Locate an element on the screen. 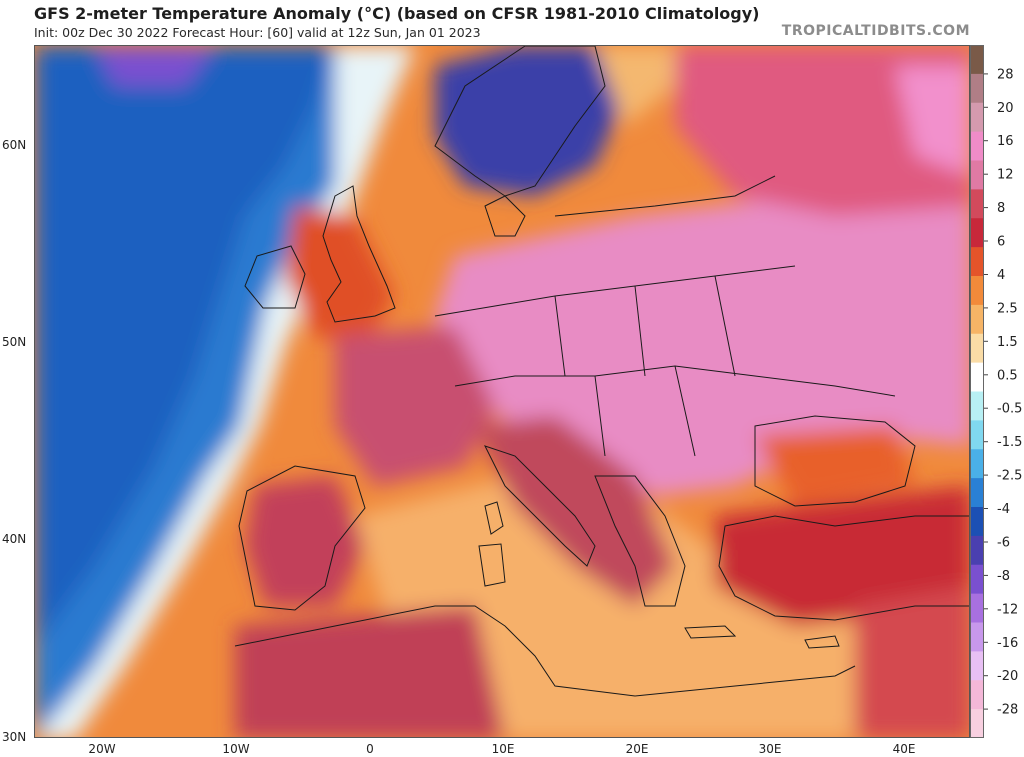 The height and width of the screenshot is (757, 1024). lon-label-30e: 30E is located at coordinates (770, 749).